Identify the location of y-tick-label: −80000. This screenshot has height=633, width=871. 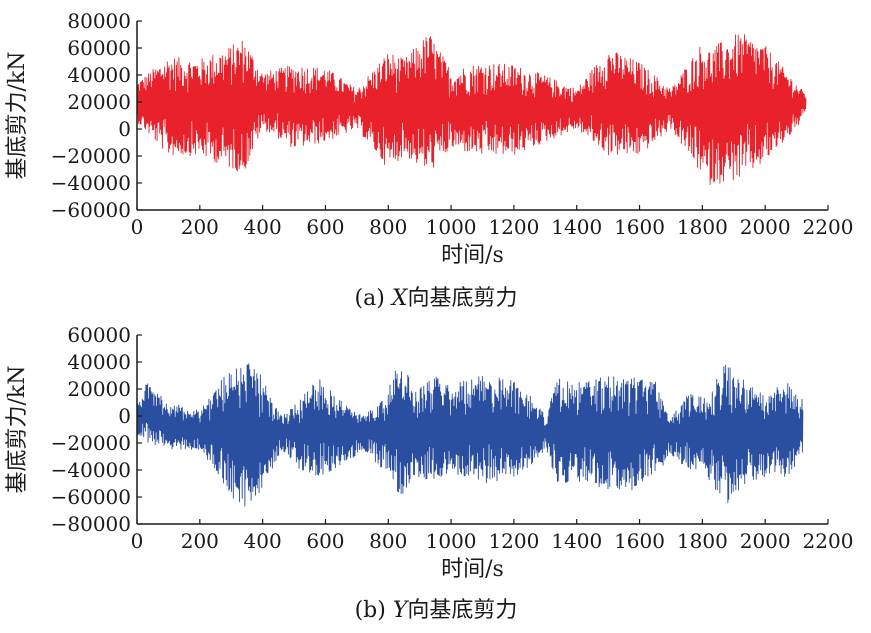
(91, 524).